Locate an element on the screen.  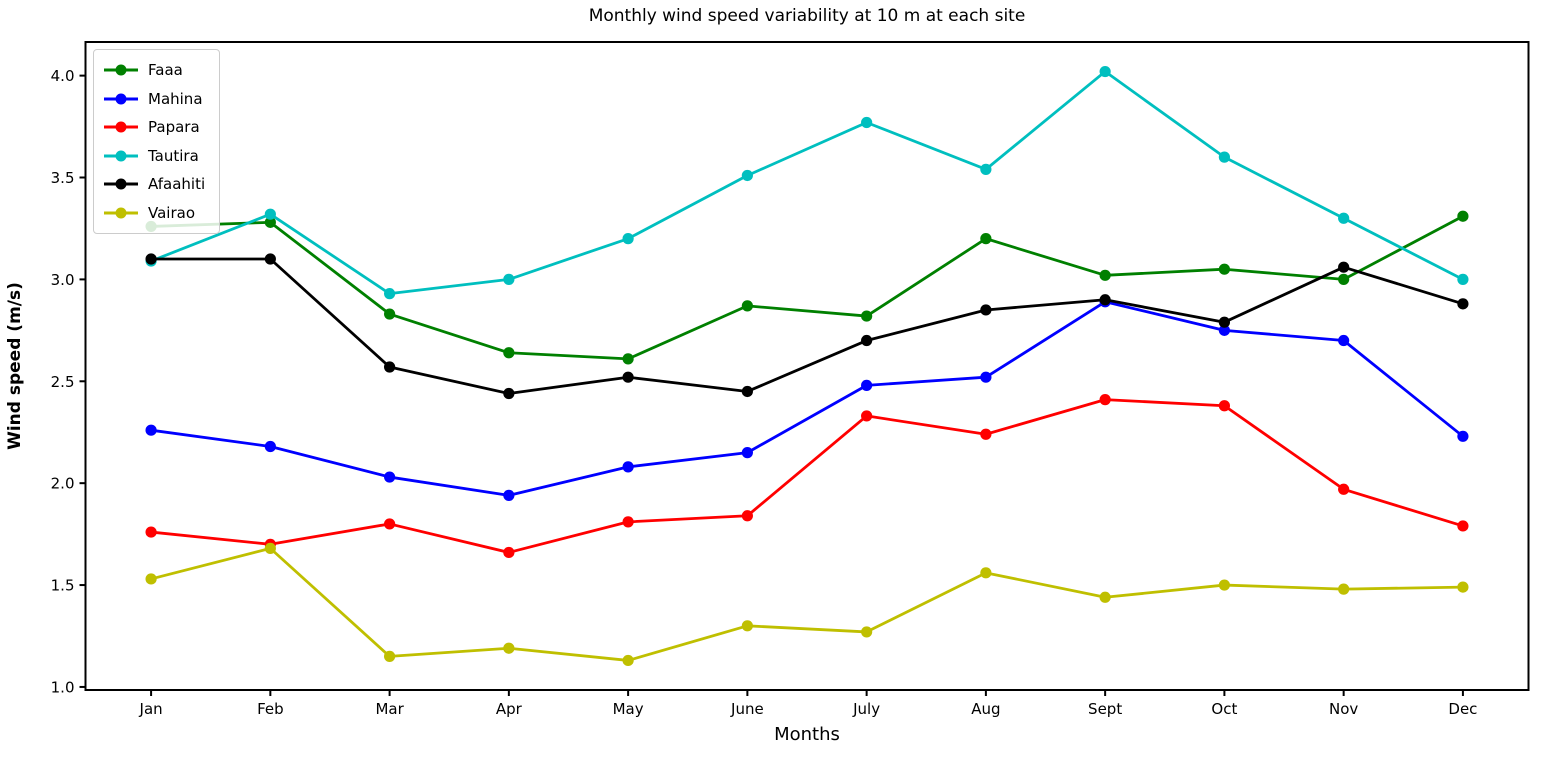
x-tick-label: Feb is located at coordinates (270, 709).